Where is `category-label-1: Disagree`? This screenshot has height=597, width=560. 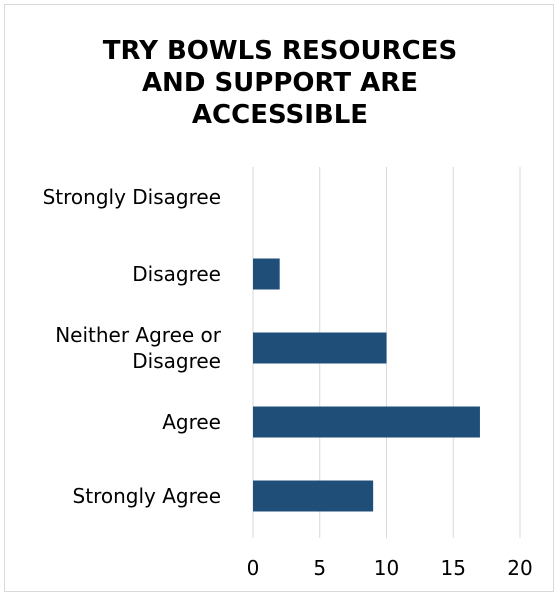 category-label-1: Disagree is located at coordinates (176, 274).